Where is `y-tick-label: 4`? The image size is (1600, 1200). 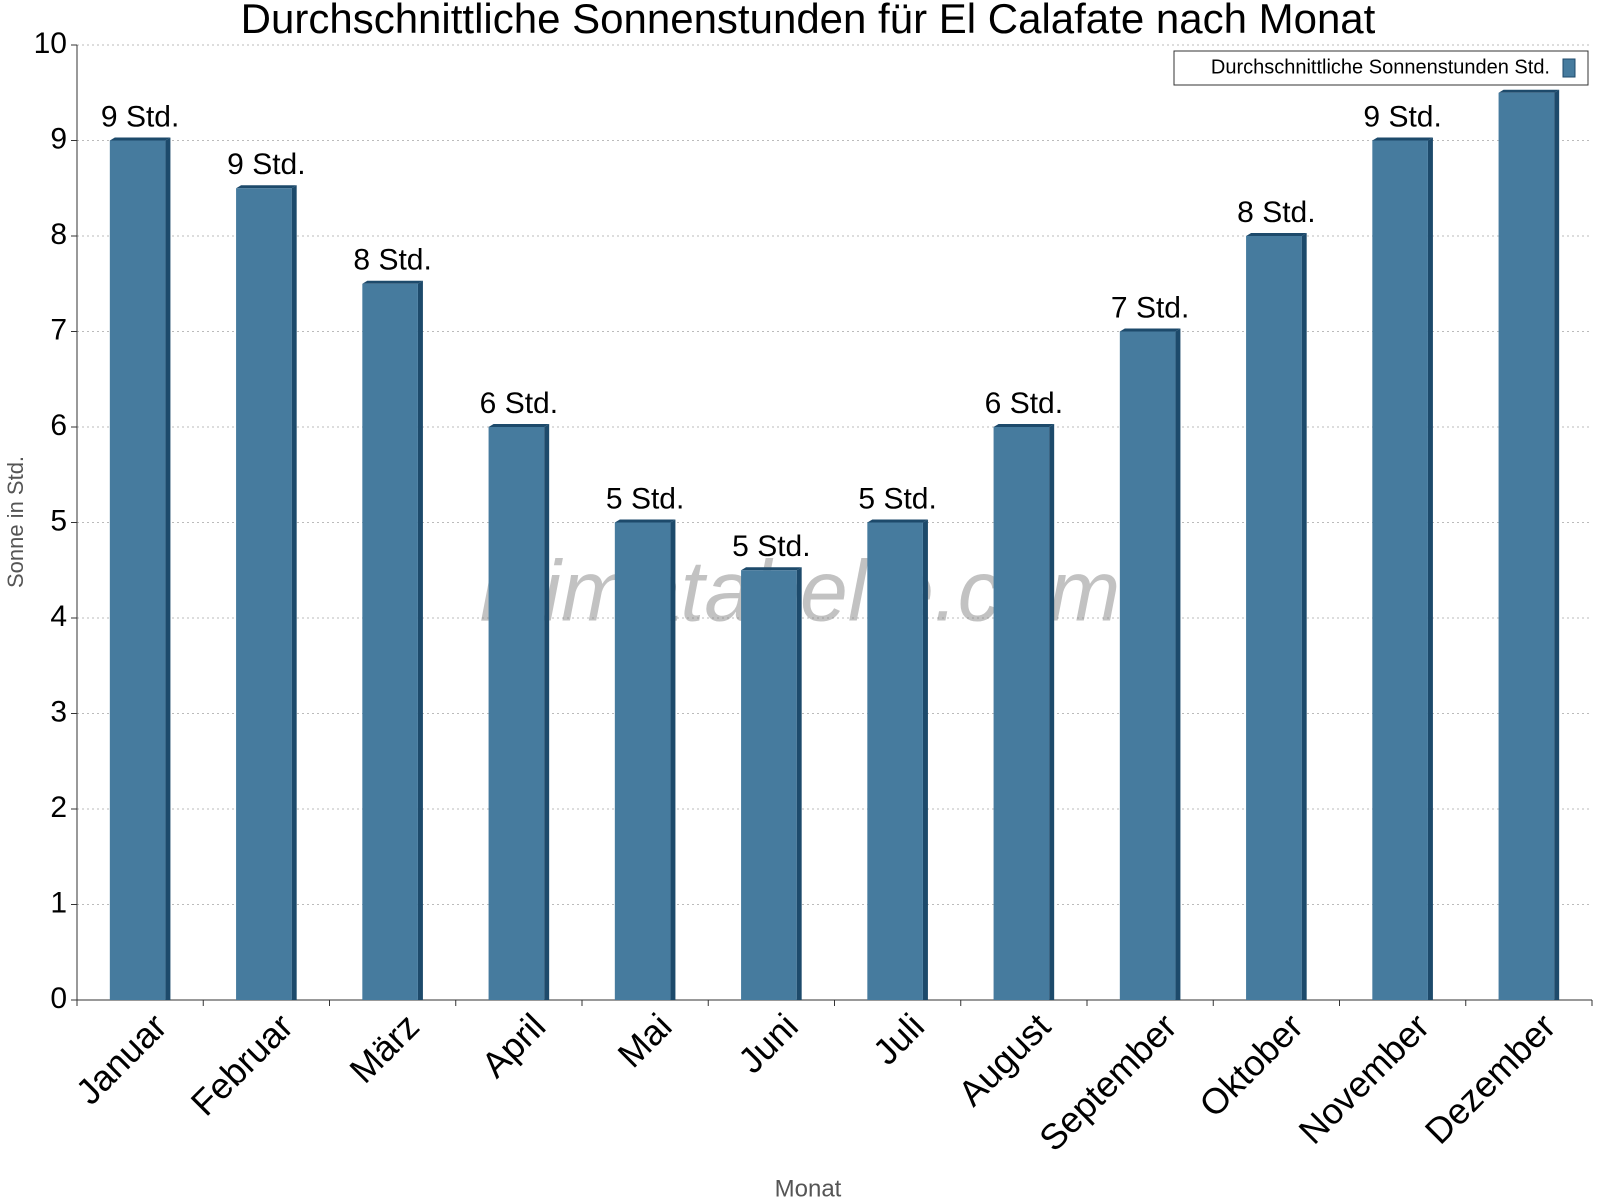 y-tick-label: 4 is located at coordinates (58, 616).